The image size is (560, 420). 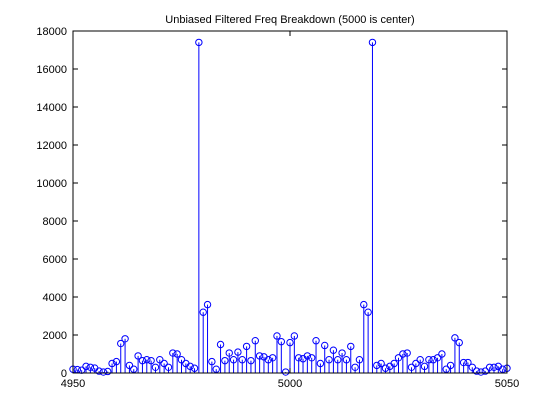 I want to click on y-tick-label: 16000, so click(x=51, y=70).